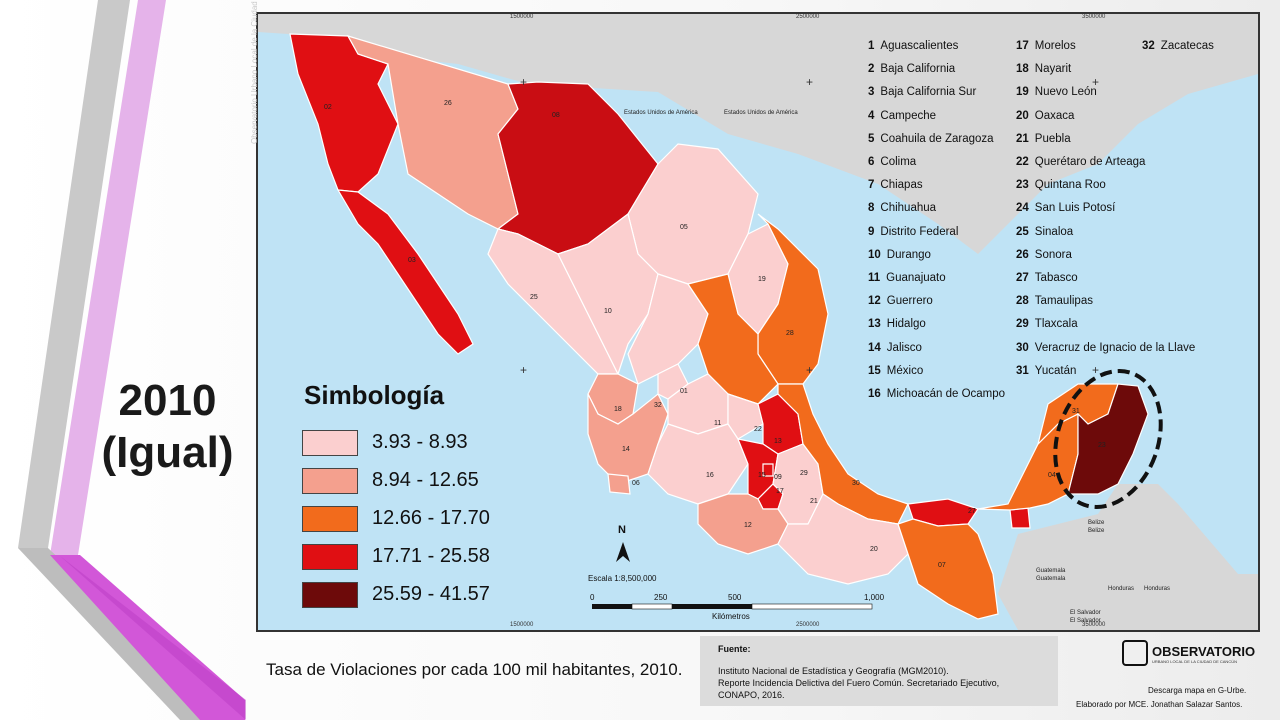 This screenshot has height=720, width=1280. I want to click on state-code-label: 01, so click(684, 391).